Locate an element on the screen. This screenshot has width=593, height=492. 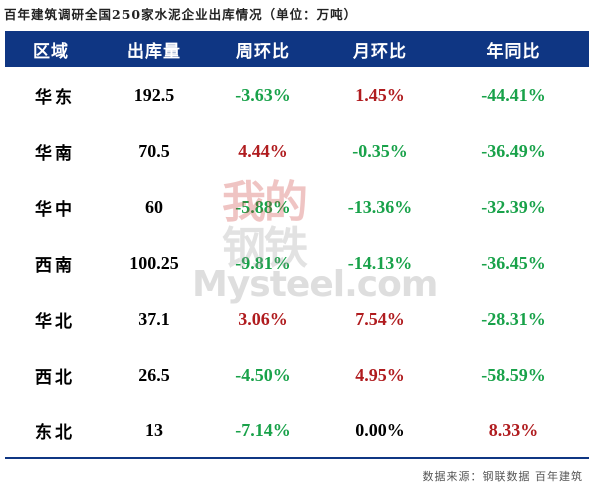
table-row: 华中 60 -5.88% -13.36% -32.39% is located at coordinates (297, 207).